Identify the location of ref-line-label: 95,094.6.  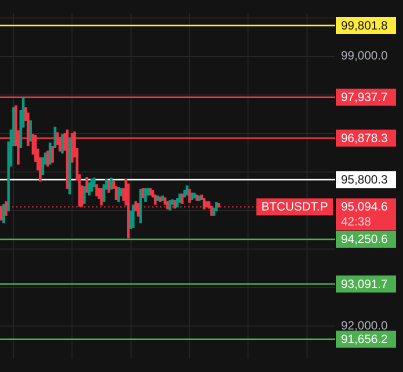
(364, 207).